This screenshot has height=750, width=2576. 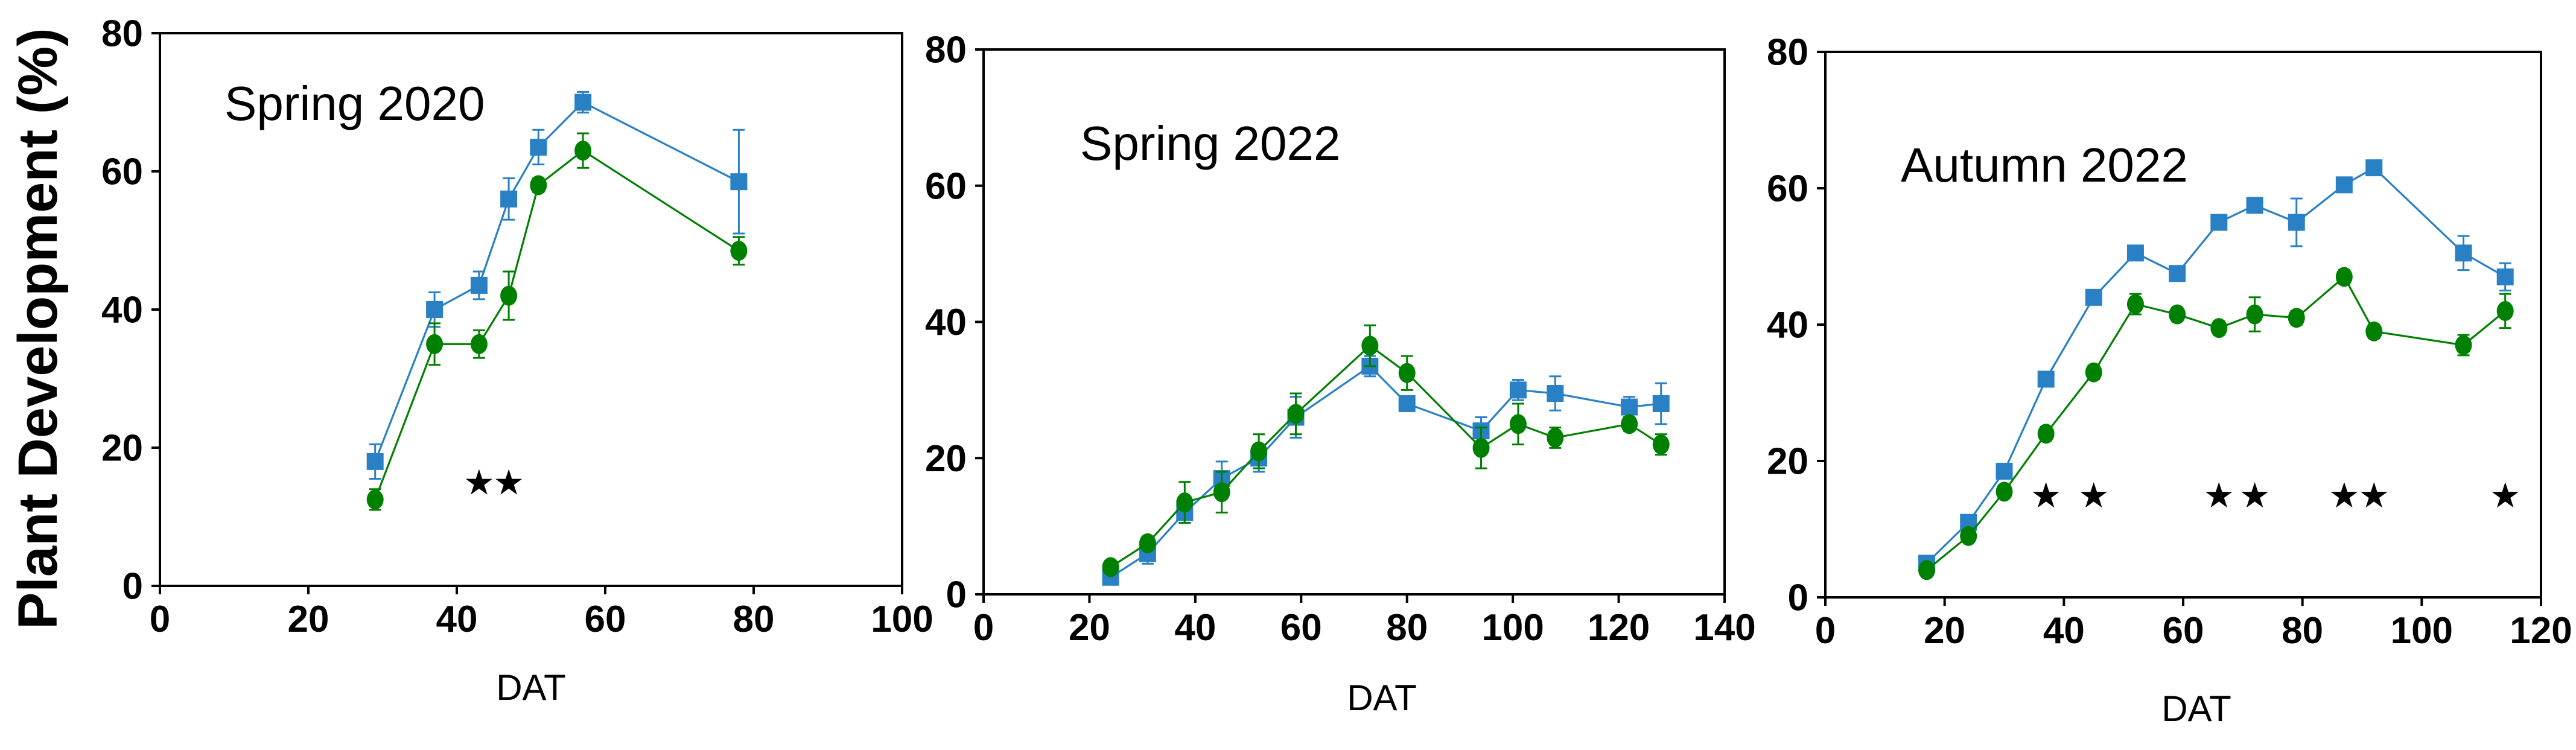 What do you see at coordinates (1787, 53) in the screenshot?
I see `y-tick-label: 80` at bounding box center [1787, 53].